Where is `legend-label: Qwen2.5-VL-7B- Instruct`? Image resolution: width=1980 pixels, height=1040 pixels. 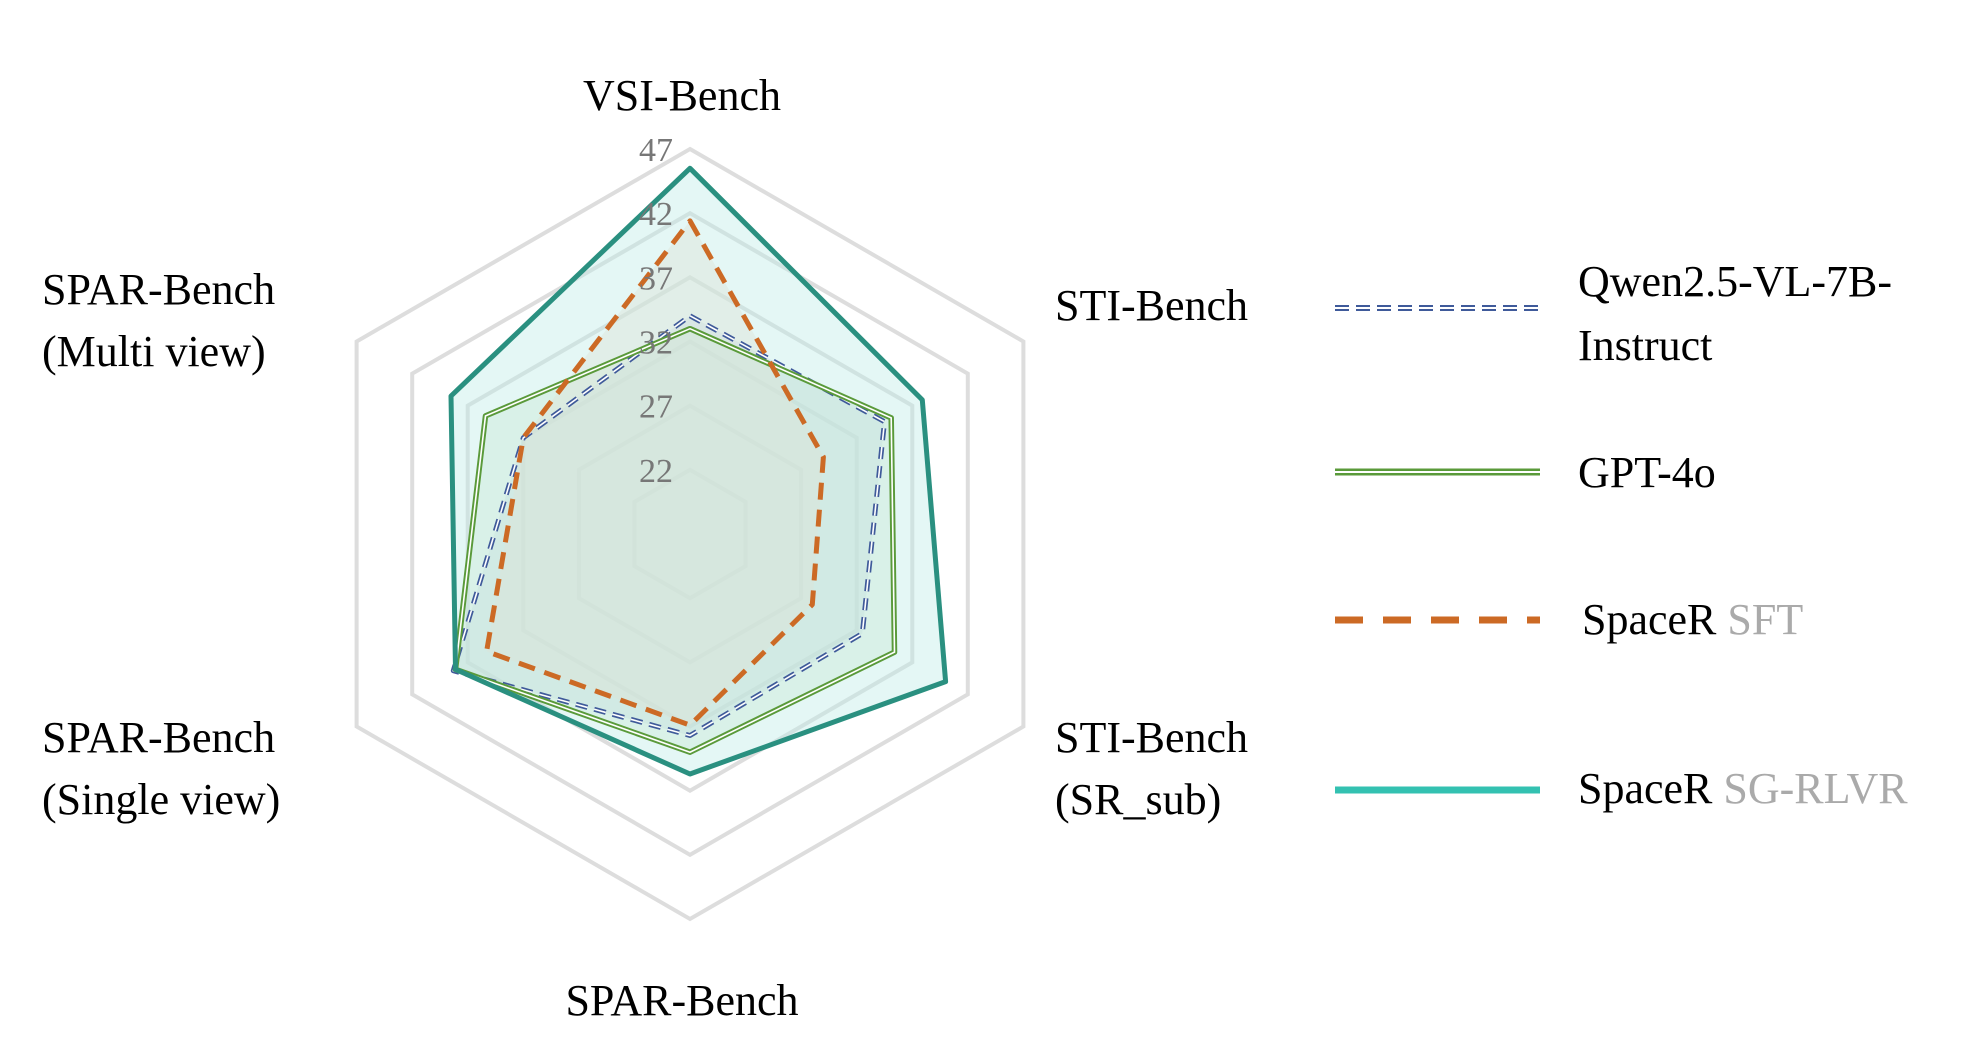
legend-label: Qwen2.5-VL-7B- Instruct is located at coordinates (1735, 313).